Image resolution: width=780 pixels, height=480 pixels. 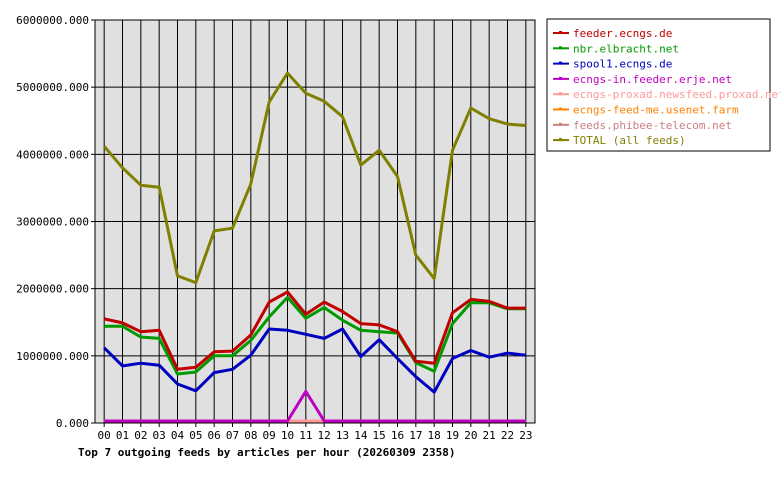 What do you see at coordinates (652, 79) in the screenshot?
I see `legend-label: ecngs-in.feeder.erje.net` at bounding box center [652, 79].